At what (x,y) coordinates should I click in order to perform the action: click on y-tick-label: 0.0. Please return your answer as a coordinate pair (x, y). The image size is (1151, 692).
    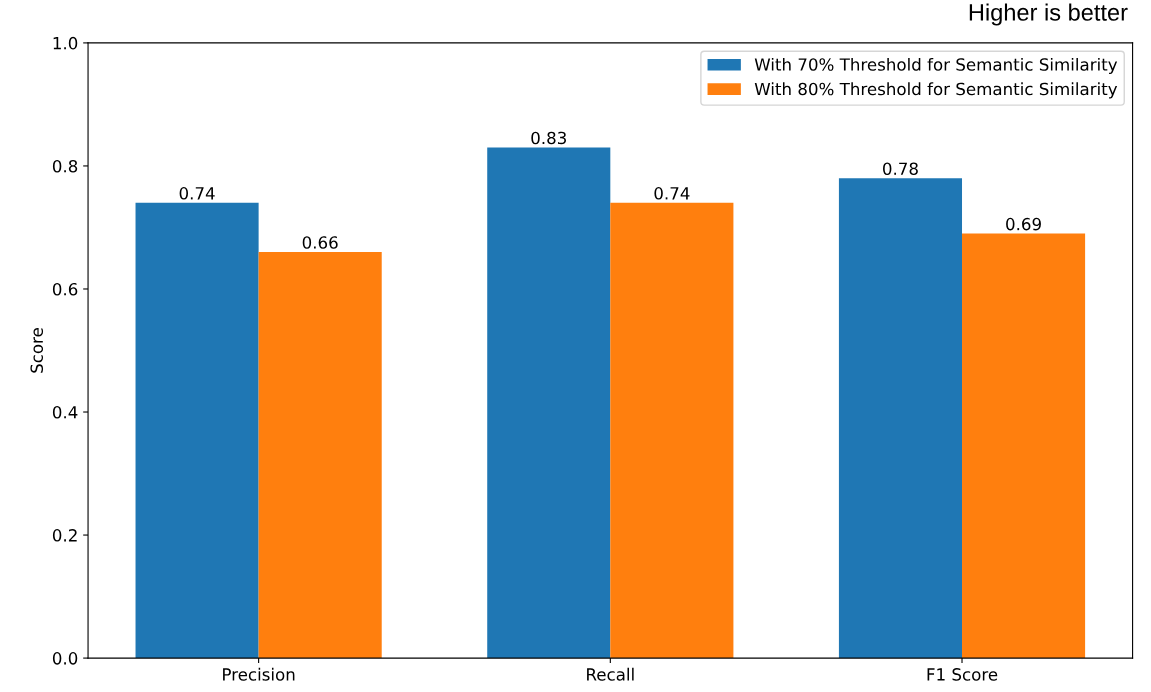
    Looking at the image, I should click on (65, 658).